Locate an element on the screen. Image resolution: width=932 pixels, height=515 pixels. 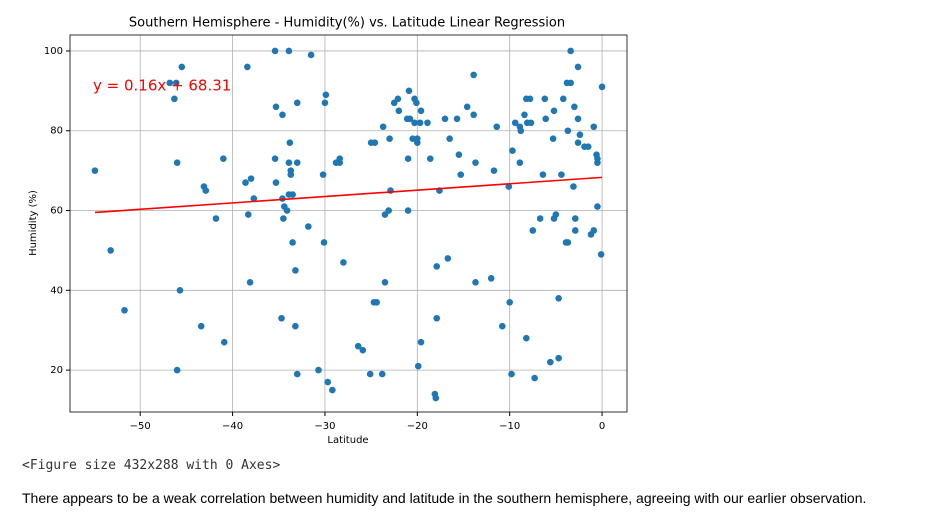
cell-output: <Figure size 432x288 with 0 Axes> is located at coordinates (151, 465).